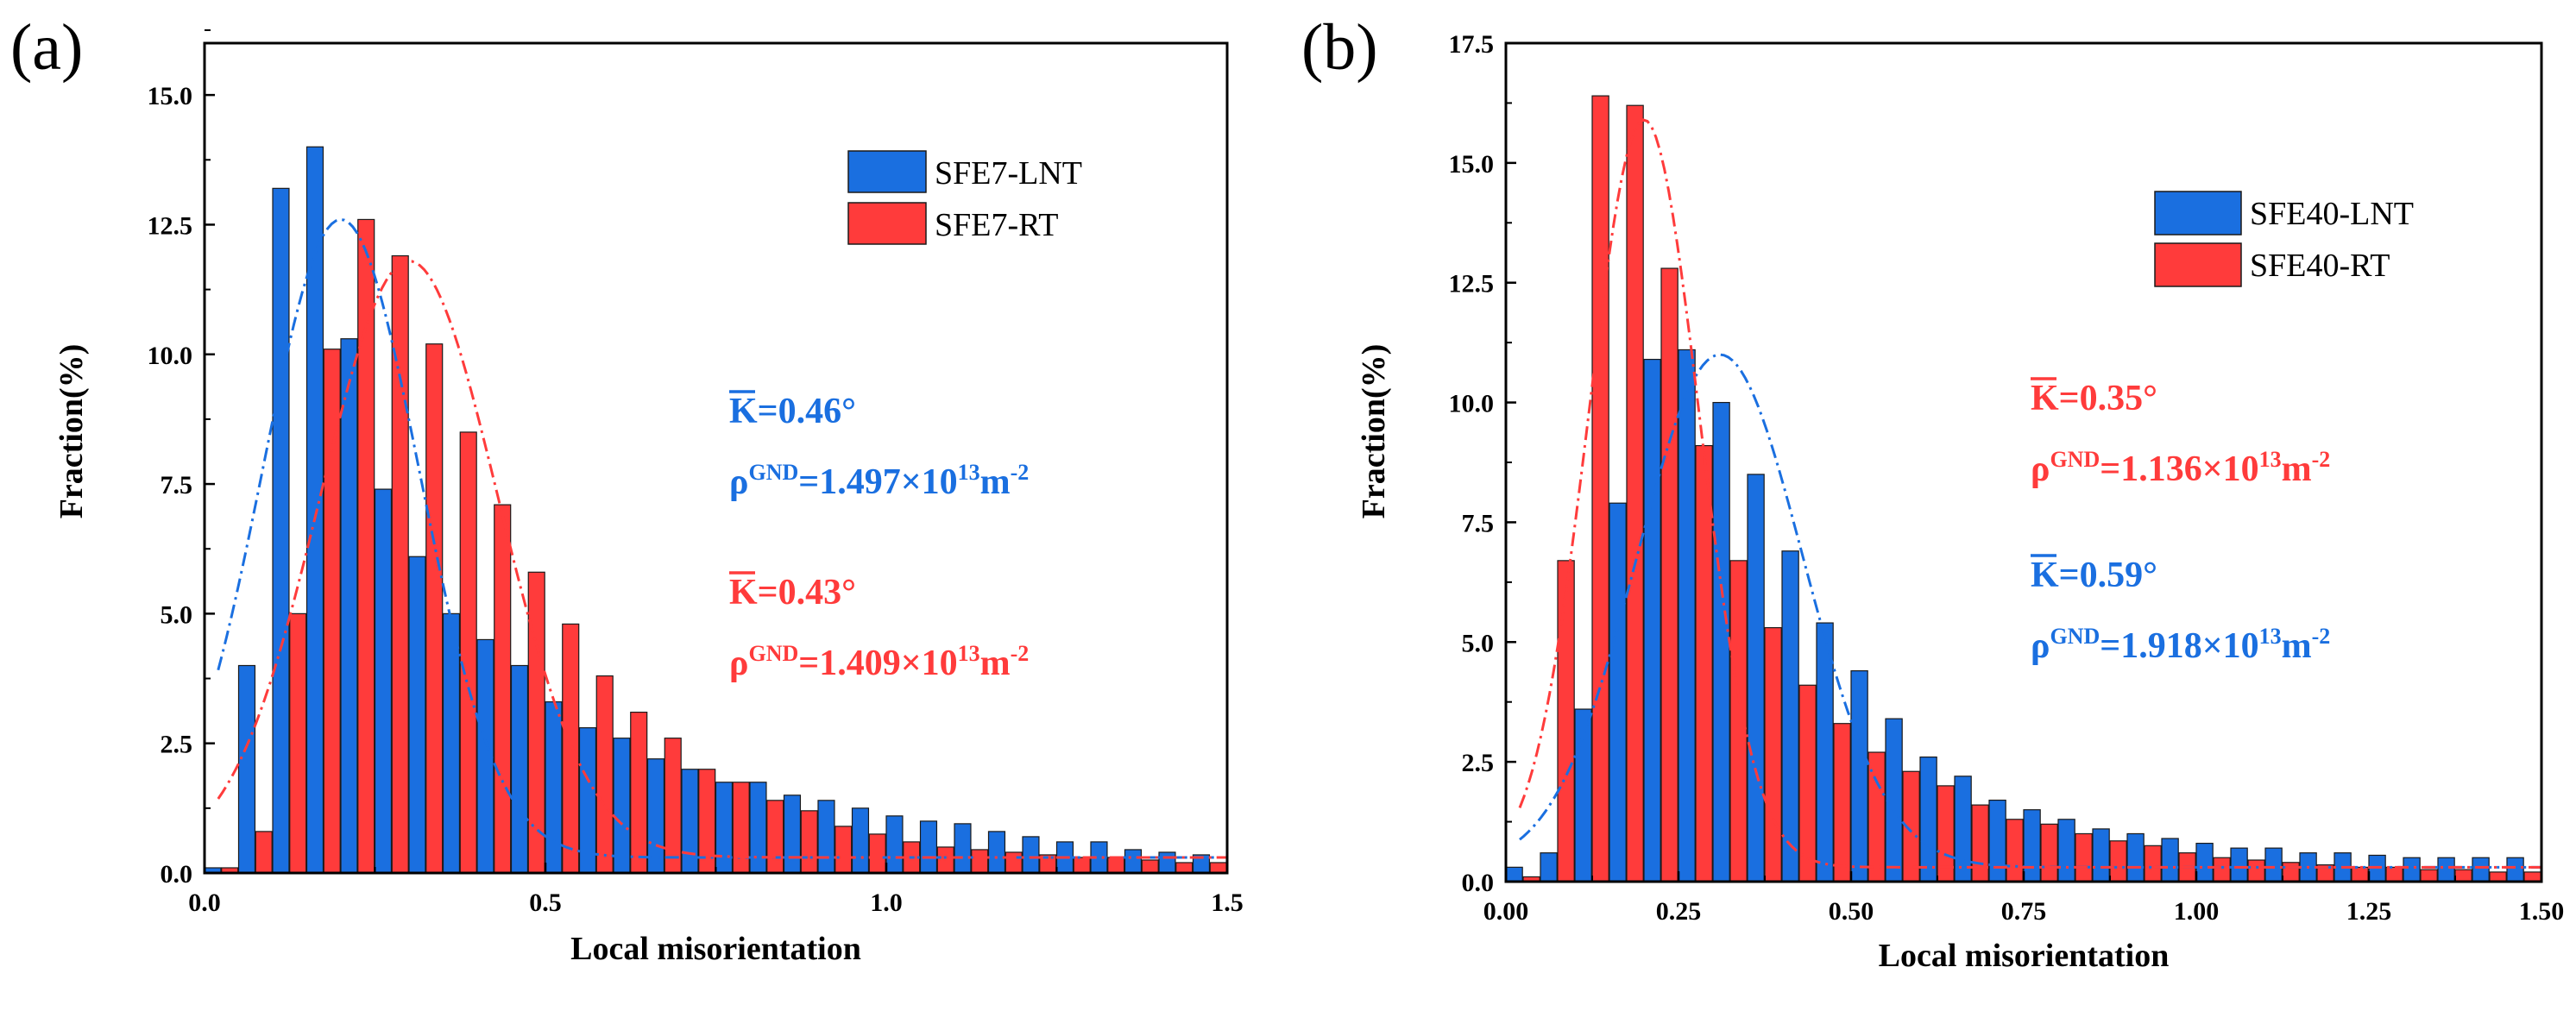  I want to click on rho-value: =1.918×10, so click(2179, 646).